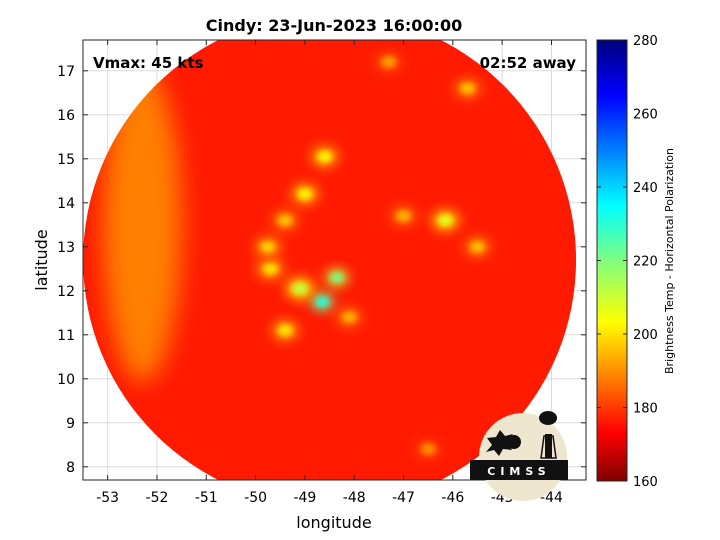  What do you see at coordinates (645, 335) in the screenshot?
I see `colorbar-tick-label: 200` at bounding box center [645, 335].